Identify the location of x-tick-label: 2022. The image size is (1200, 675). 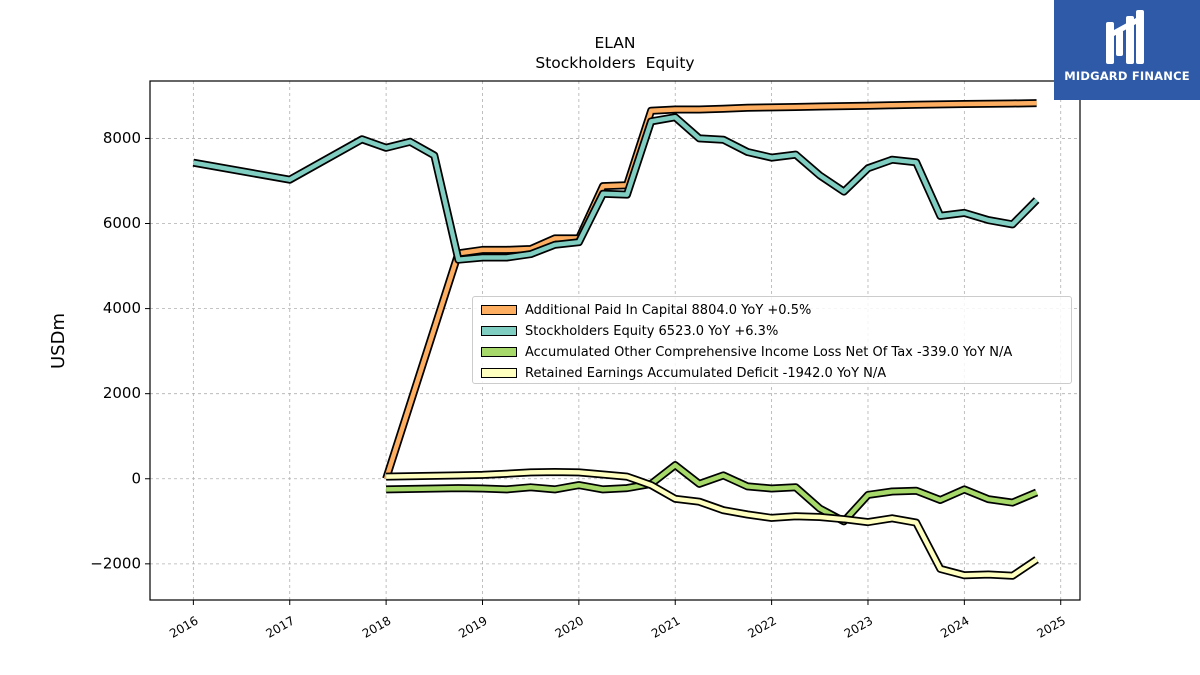
(761, 627).